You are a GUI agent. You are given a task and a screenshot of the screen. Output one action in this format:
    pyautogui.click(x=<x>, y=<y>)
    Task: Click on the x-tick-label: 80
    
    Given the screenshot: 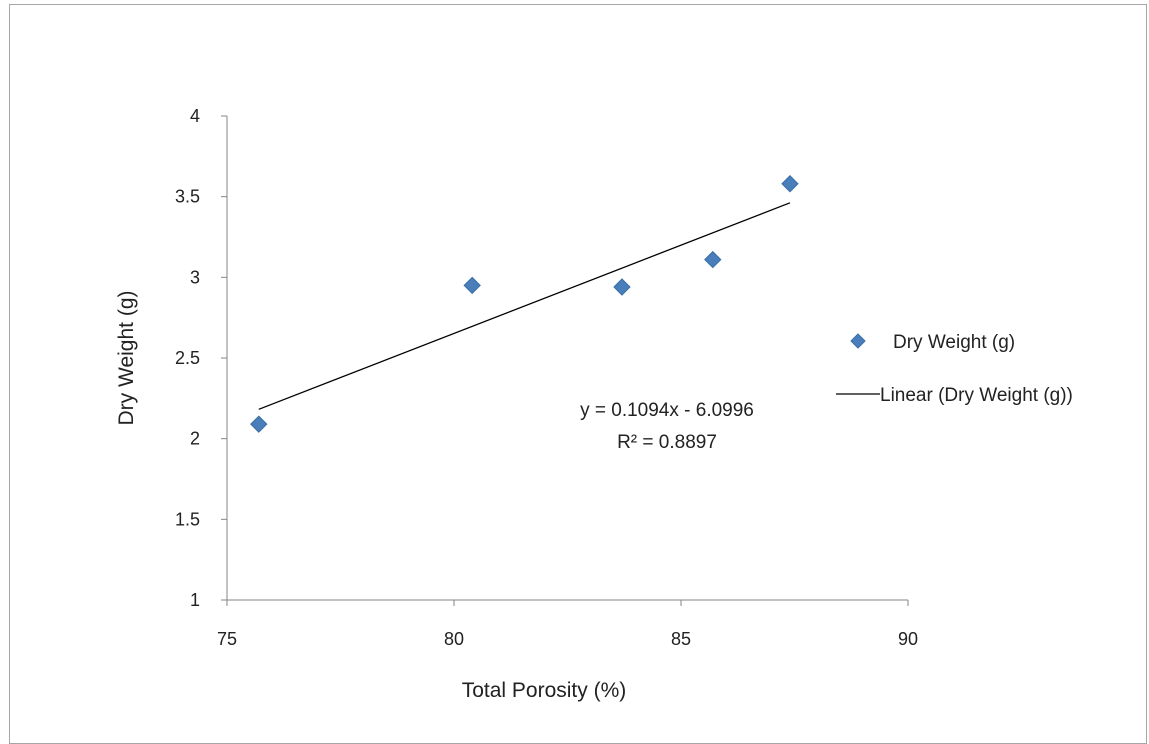 What is the action you would take?
    pyautogui.click(x=454, y=639)
    